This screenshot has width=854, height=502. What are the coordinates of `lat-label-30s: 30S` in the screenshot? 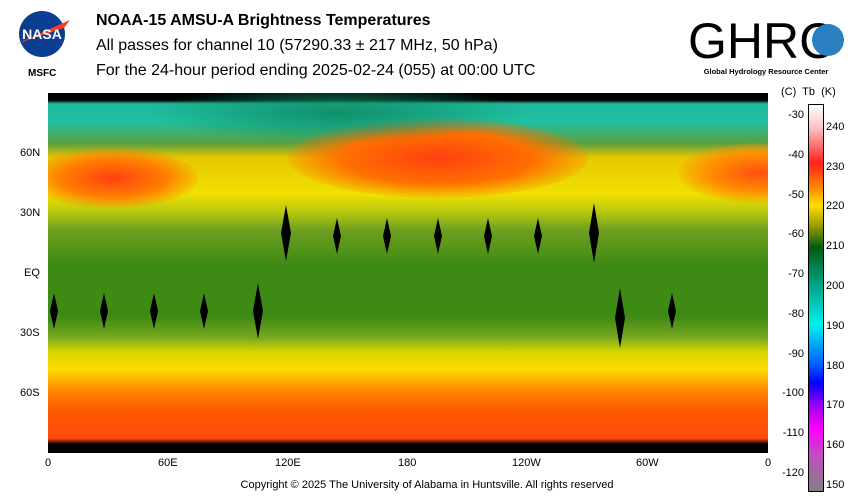 It's located at (30, 333).